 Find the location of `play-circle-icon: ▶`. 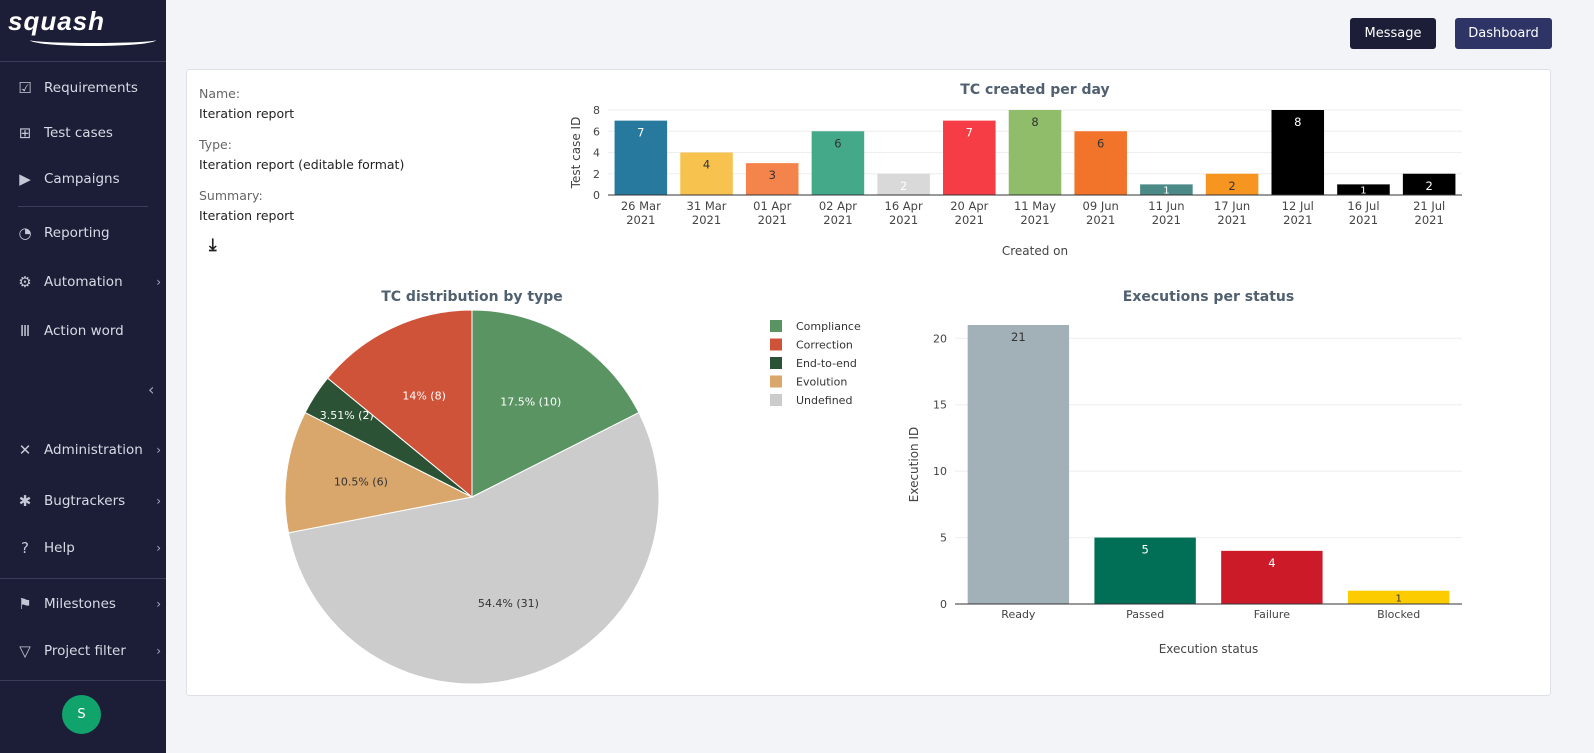

play-circle-icon: ▶ is located at coordinates (25, 179).